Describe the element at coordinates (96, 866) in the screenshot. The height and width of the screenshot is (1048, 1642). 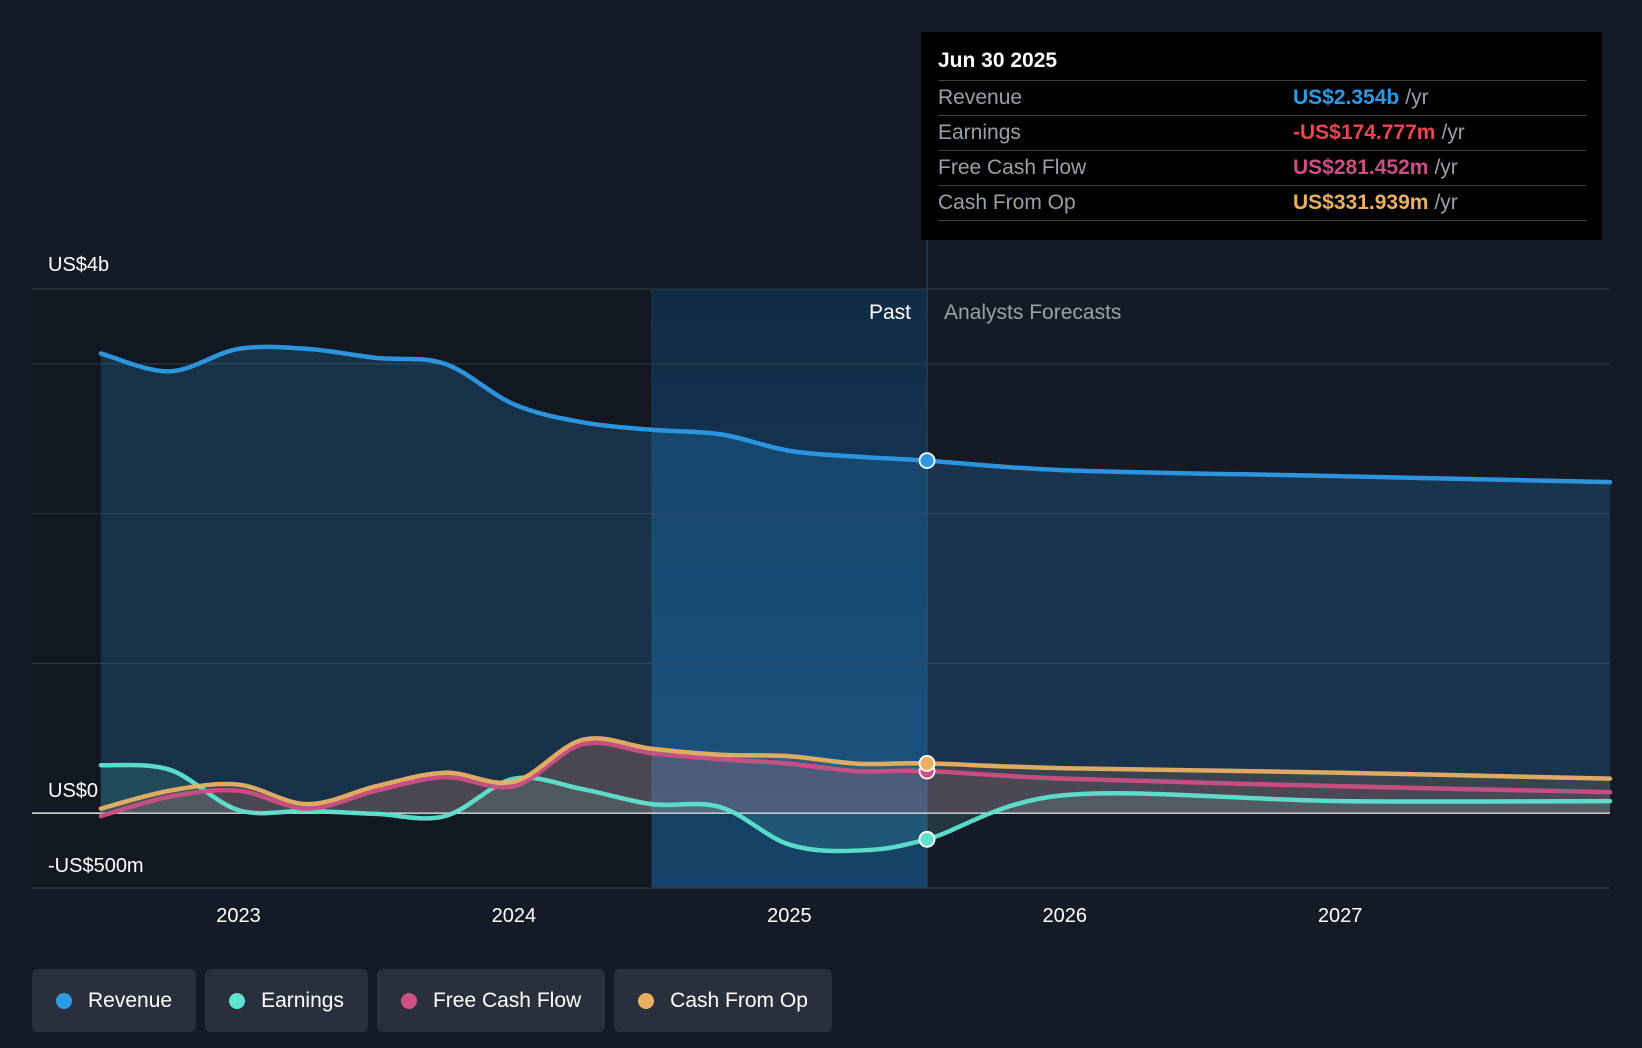
I see `y-bottom-label: -US$500m` at that location.